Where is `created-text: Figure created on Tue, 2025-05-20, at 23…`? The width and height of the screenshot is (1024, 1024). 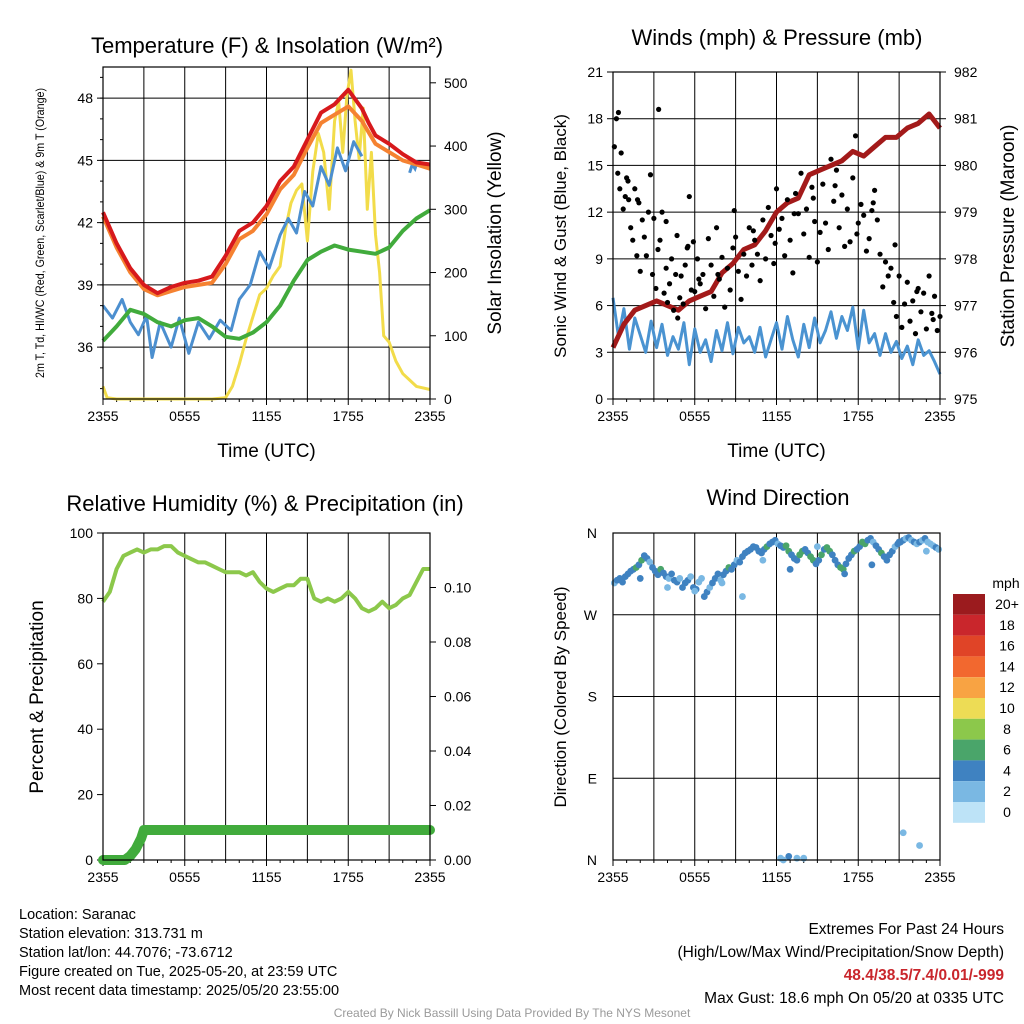 created-text: Figure created on Tue, 2025-05-20, at 23… is located at coordinates (178, 972).